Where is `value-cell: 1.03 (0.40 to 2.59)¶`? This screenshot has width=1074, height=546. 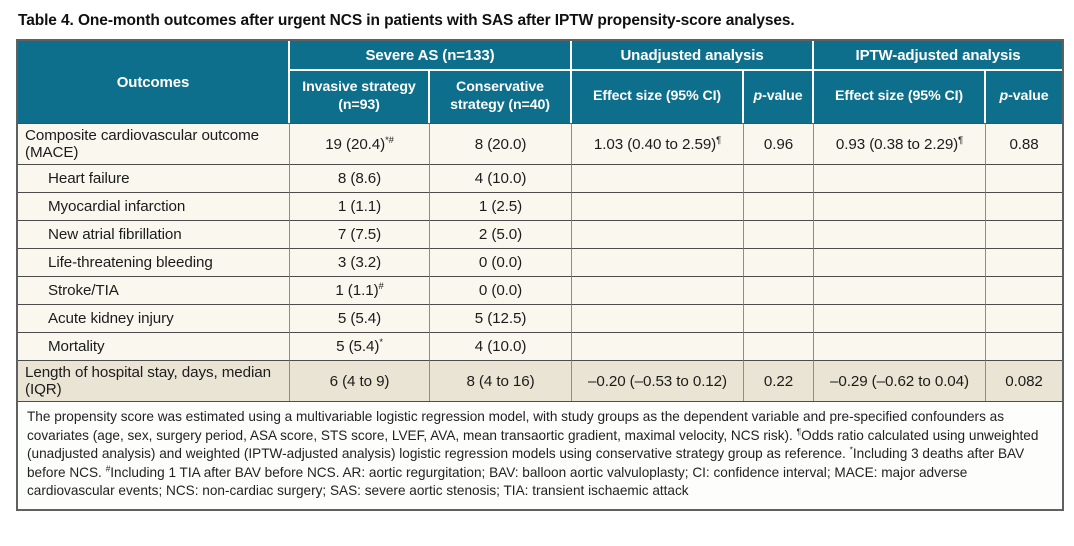
value-cell: 1.03 (0.40 to 2.59)¶ is located at coordinates (658, 143).